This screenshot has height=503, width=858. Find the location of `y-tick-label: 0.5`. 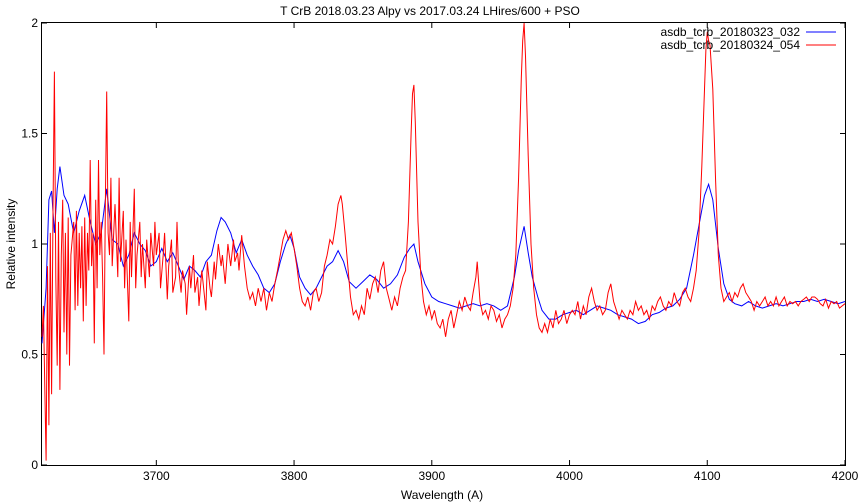

y-tick-label: 0.5 is located at coordinates (29, 355).